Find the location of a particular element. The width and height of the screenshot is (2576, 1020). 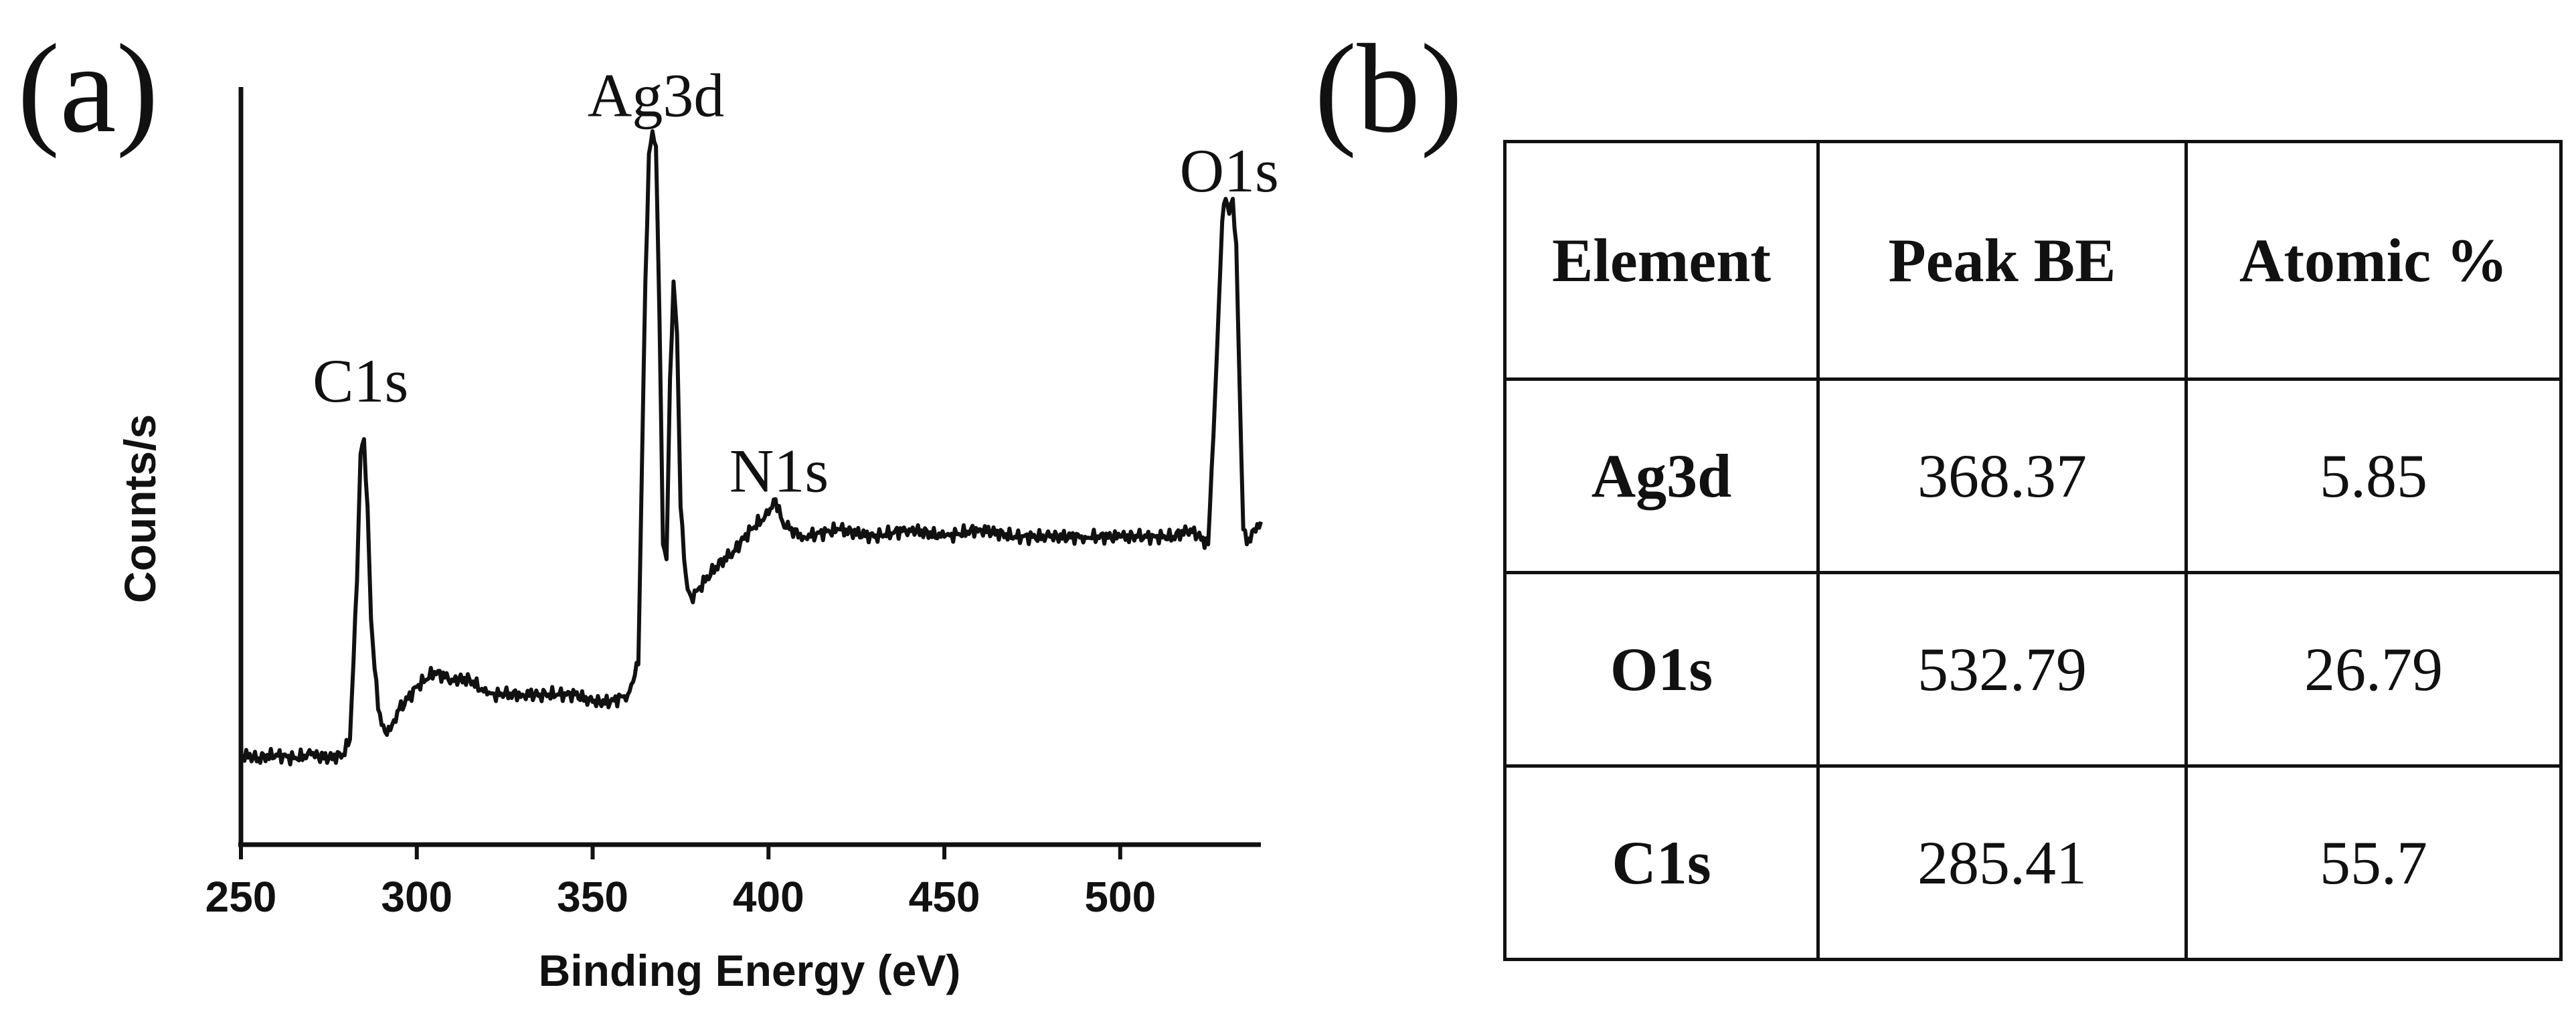

table-header-row: Element Peak BE Atomic % is located at coordinates (2033, 261).